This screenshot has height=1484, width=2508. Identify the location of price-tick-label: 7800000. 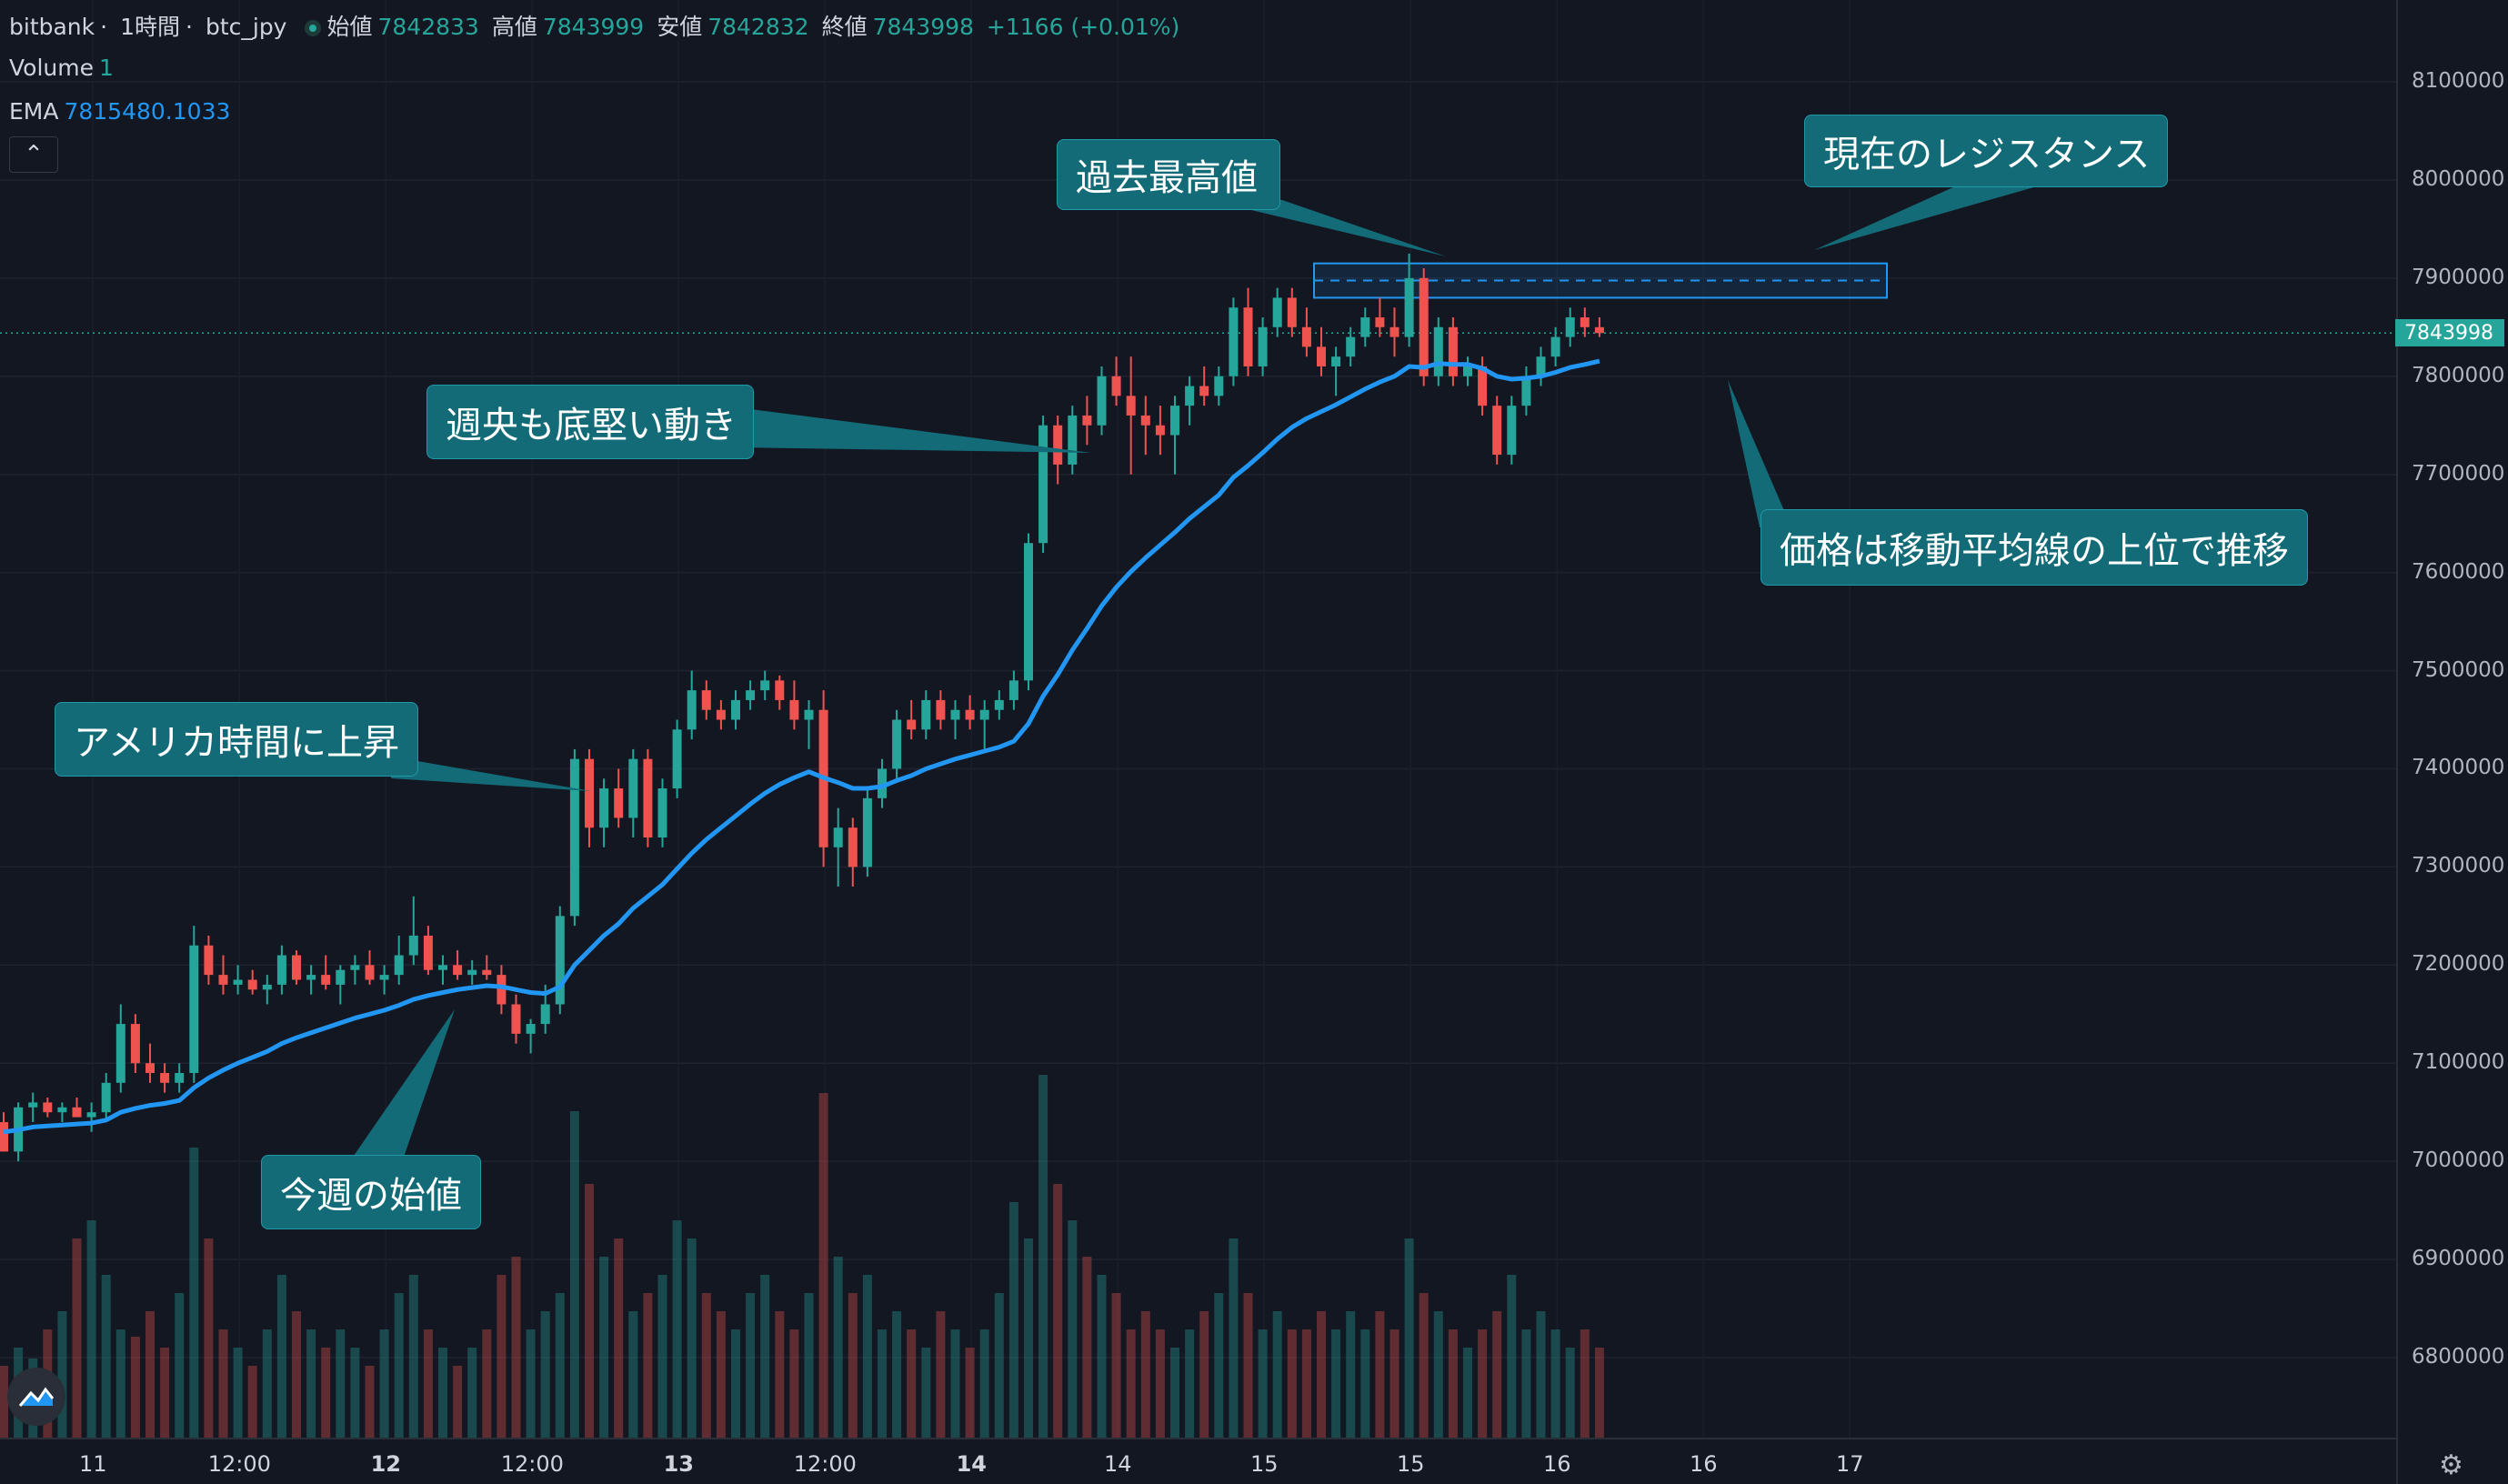
(2458, 375).